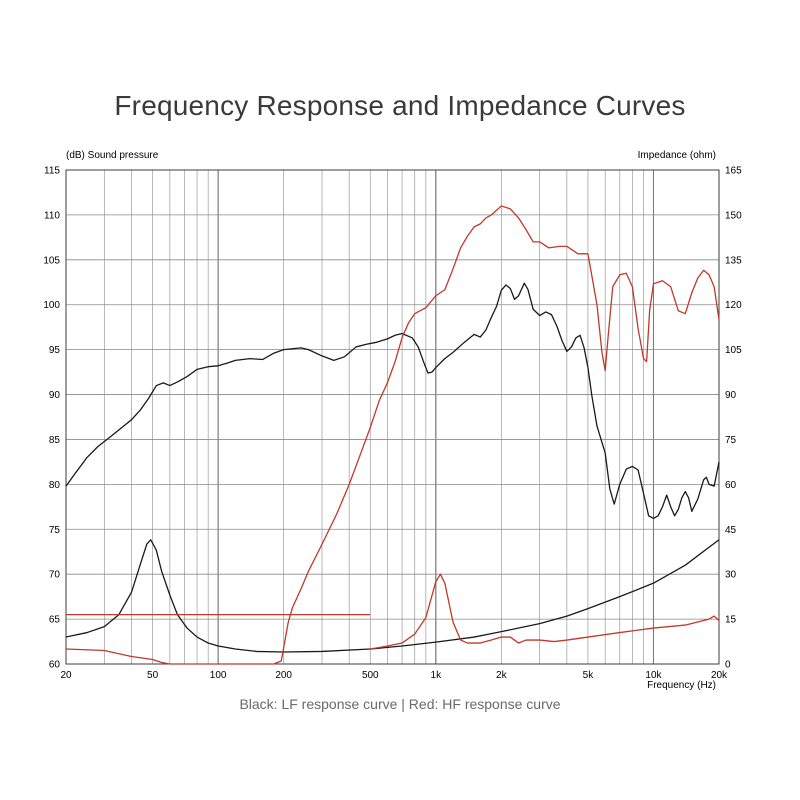 This screenshot has width=800, height=800. Describe the element at coordinates (55, 530) in the screenshot. I see `y-tick-label: 75` at that location.